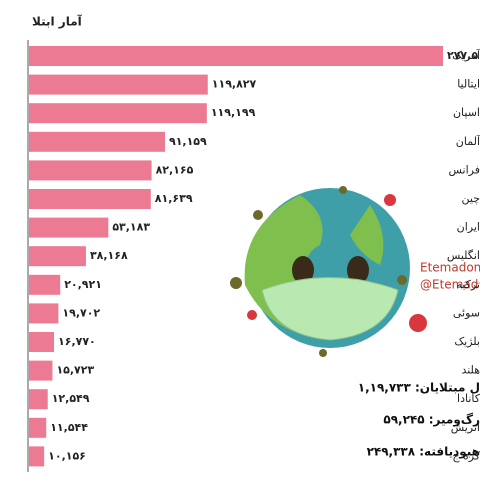  Describe the element at coordinates (464, 169) in the screenshot. I see `category-label: فرانس` at that location.